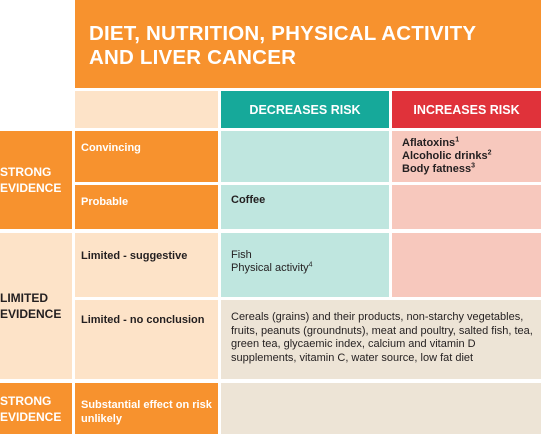  I want to click on increases-risk-label: INCREASES RISK, so click(466, 109).